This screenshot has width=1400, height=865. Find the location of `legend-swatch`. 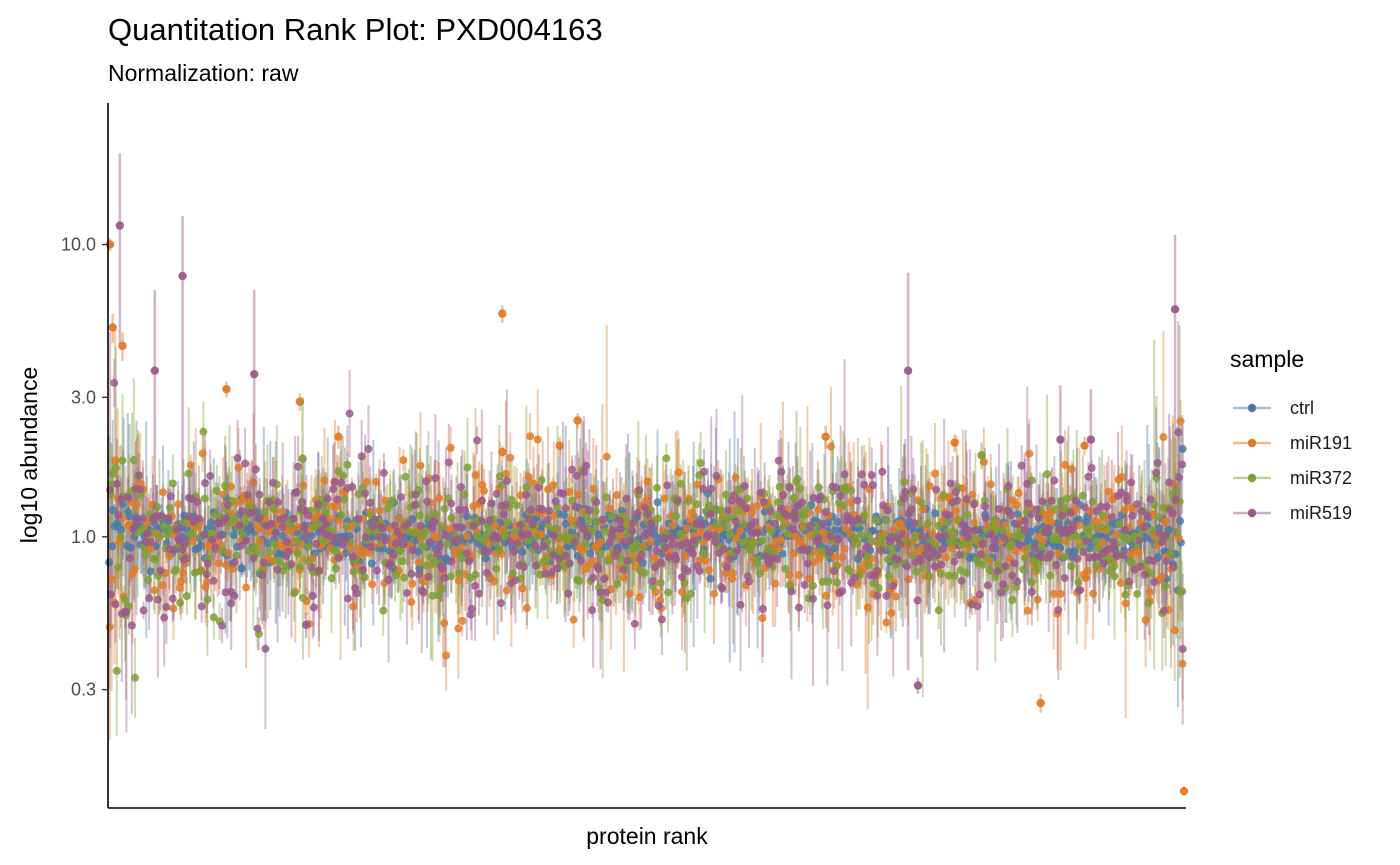

legend-swatch is located at coordinates (1252, 443).